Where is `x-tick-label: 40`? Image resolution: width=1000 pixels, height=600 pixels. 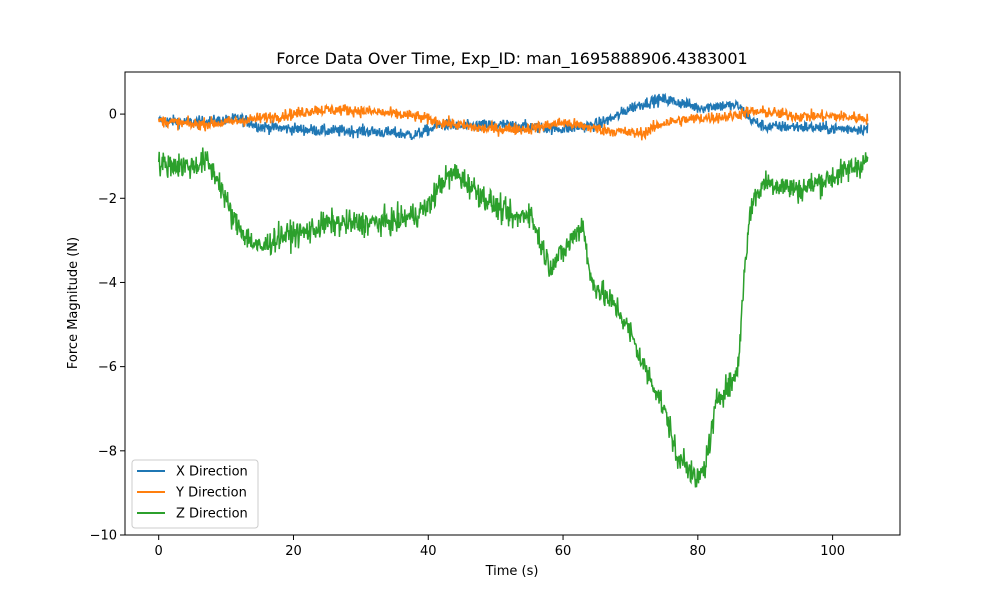 x-tick-label: 40 is located at coordinates (428, 551).